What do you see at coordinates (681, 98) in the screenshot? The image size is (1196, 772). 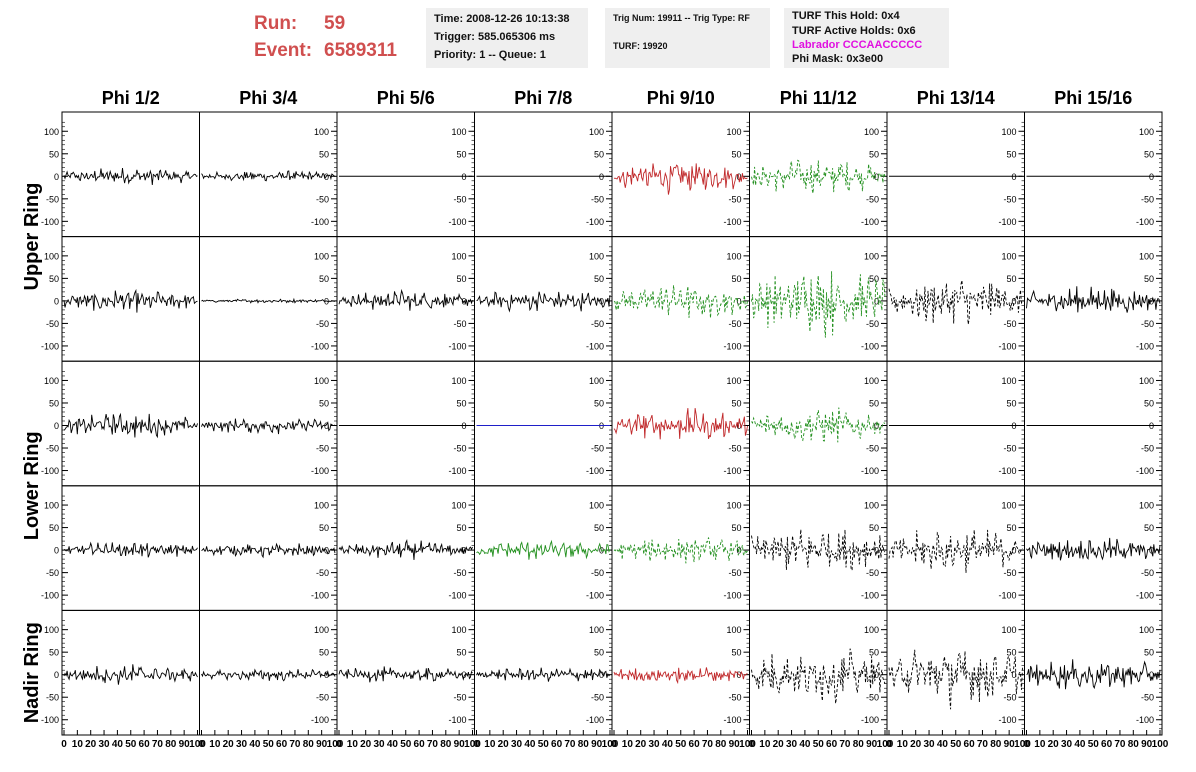 I see `column-title: Phi 9/10` at bounding box center [681, 98].